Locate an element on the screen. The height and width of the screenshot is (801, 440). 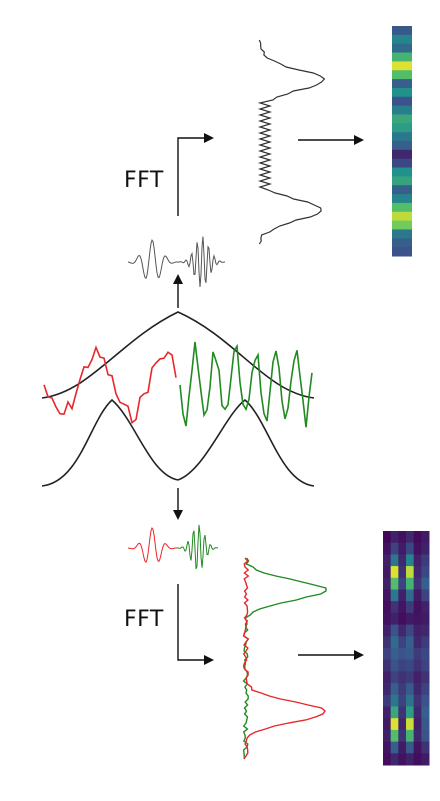
top-spectrogram-heatmap is located at coordinates (402, 141).